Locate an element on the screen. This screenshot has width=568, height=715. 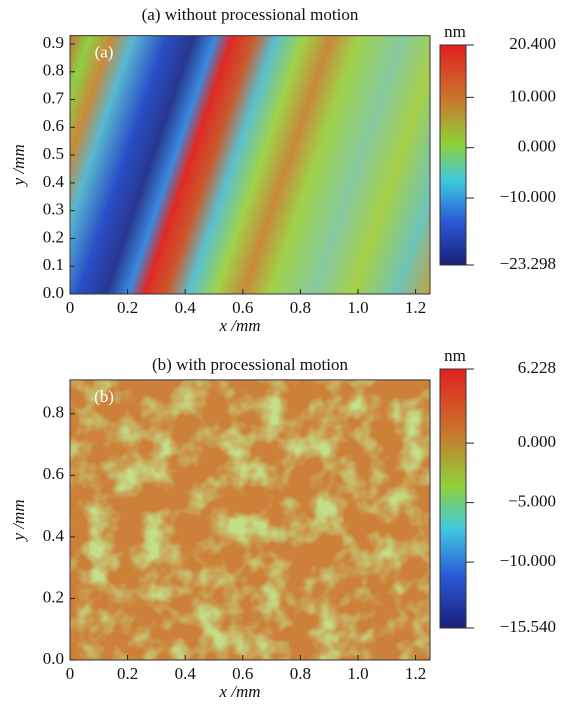
colorbar-tick-label: 6.228 is located at coordinates (537, 367).